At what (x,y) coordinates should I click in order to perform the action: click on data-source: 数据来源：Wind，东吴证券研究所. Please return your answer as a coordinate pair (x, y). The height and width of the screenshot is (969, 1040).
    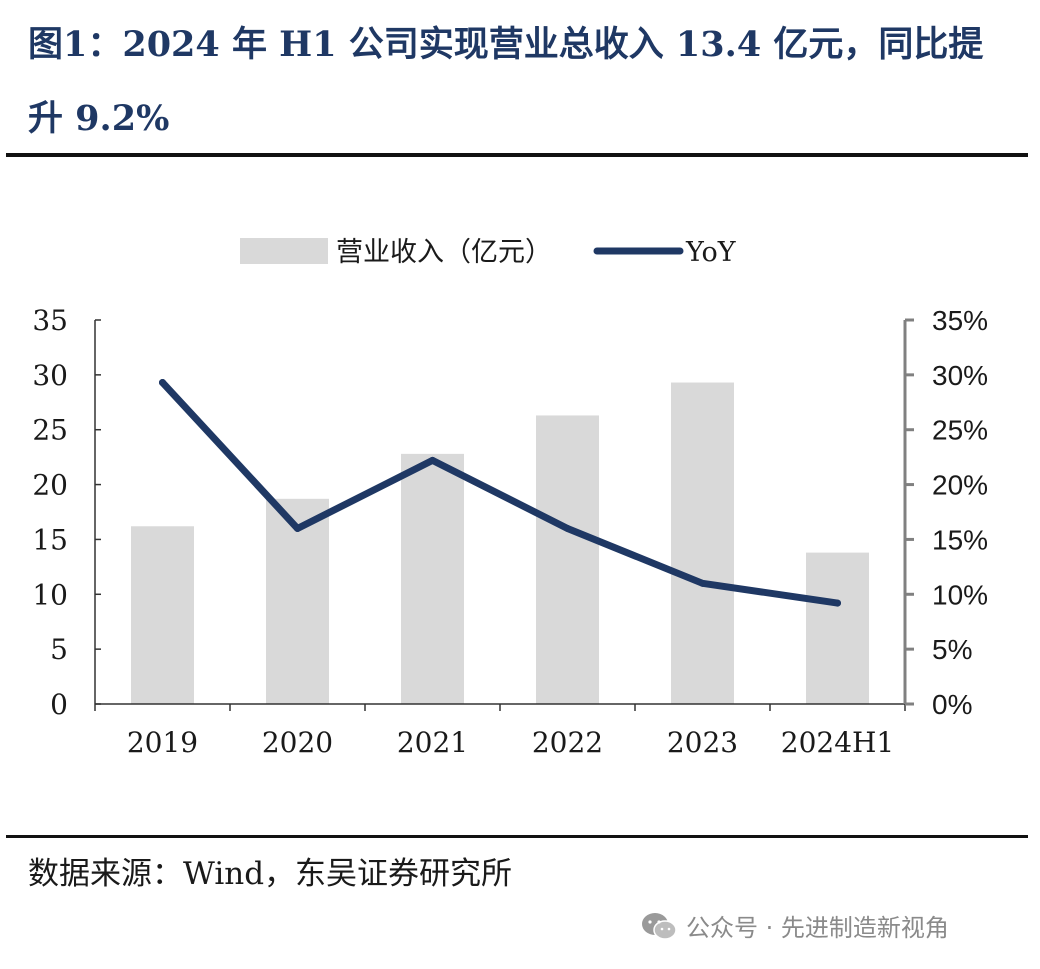
    Looking at the image, I should click on (270, 874).